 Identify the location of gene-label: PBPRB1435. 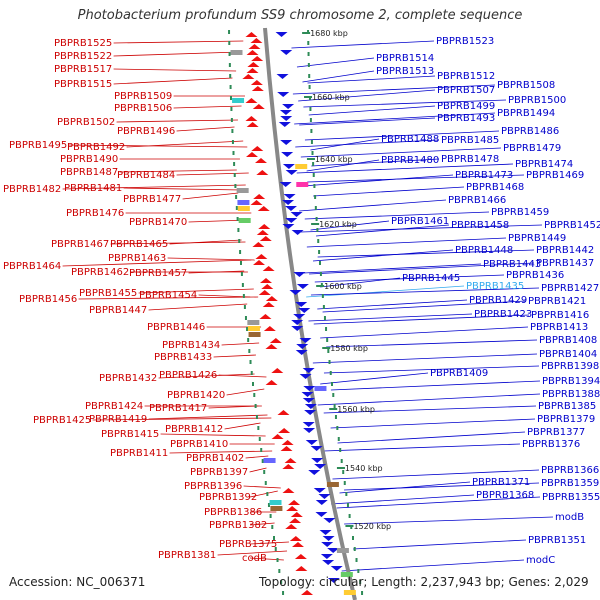
(495, 286).